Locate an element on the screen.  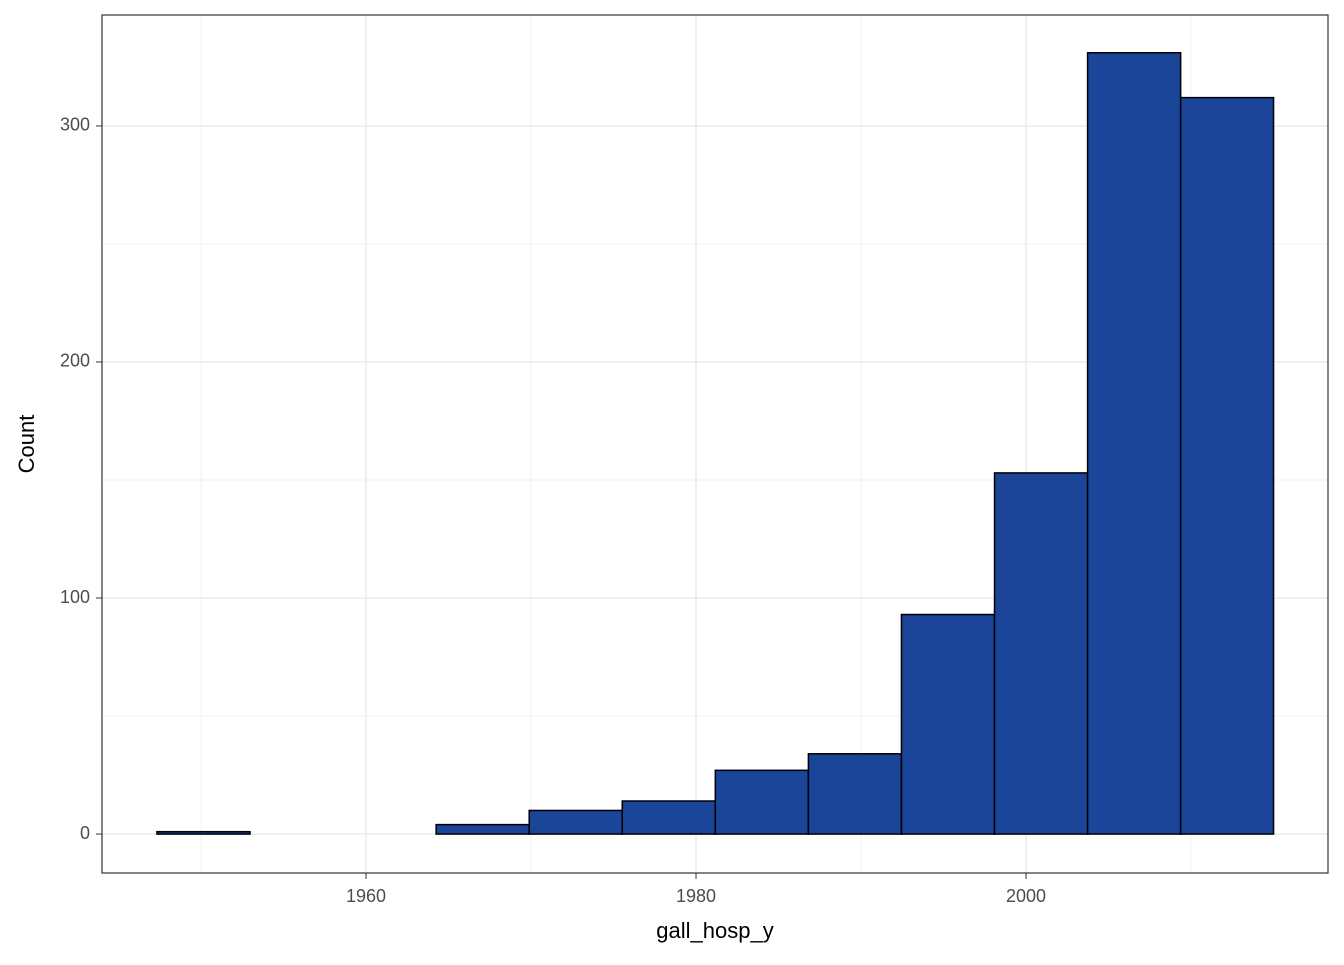
y-tick-label: 200 is located at coordinates (75, 361).